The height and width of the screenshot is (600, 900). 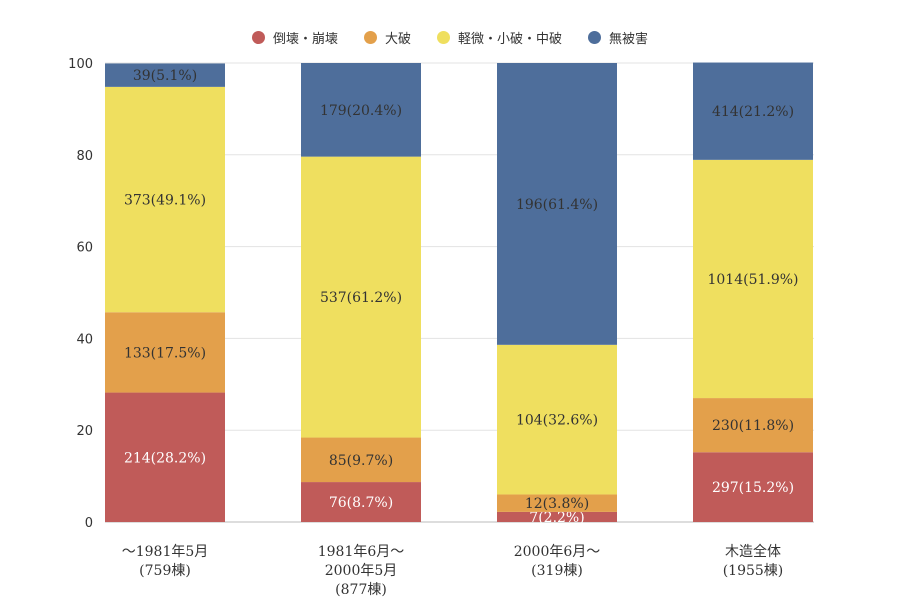 What do you see at coordinates (629, 39) in the screenshot?
I see `legend-label: 無被害` at bounding box center [629, 39].